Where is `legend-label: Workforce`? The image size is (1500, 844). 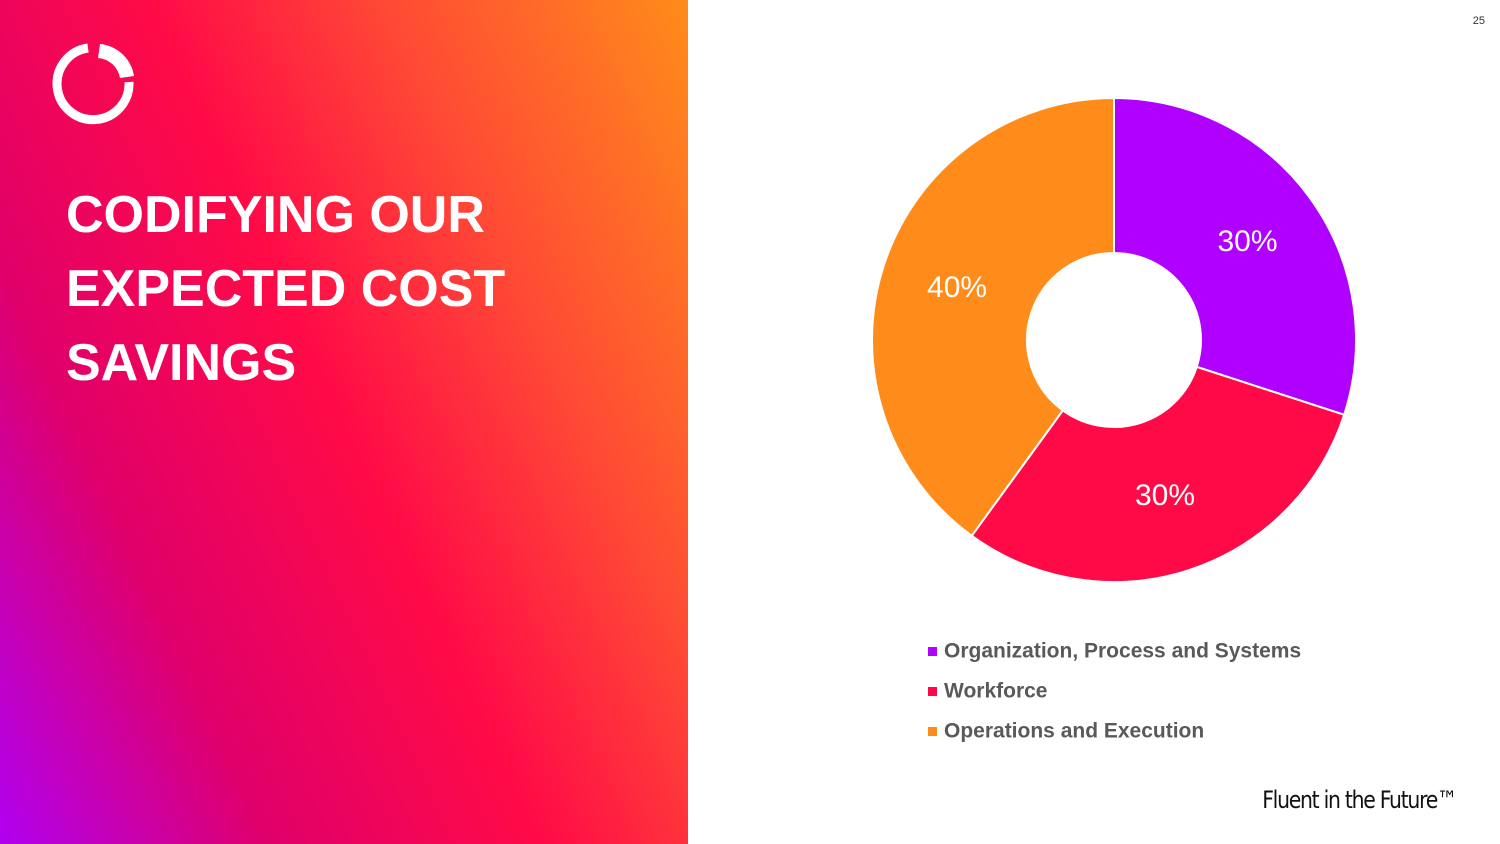
legend-label: Workforce is located at coordinates (995, 691).